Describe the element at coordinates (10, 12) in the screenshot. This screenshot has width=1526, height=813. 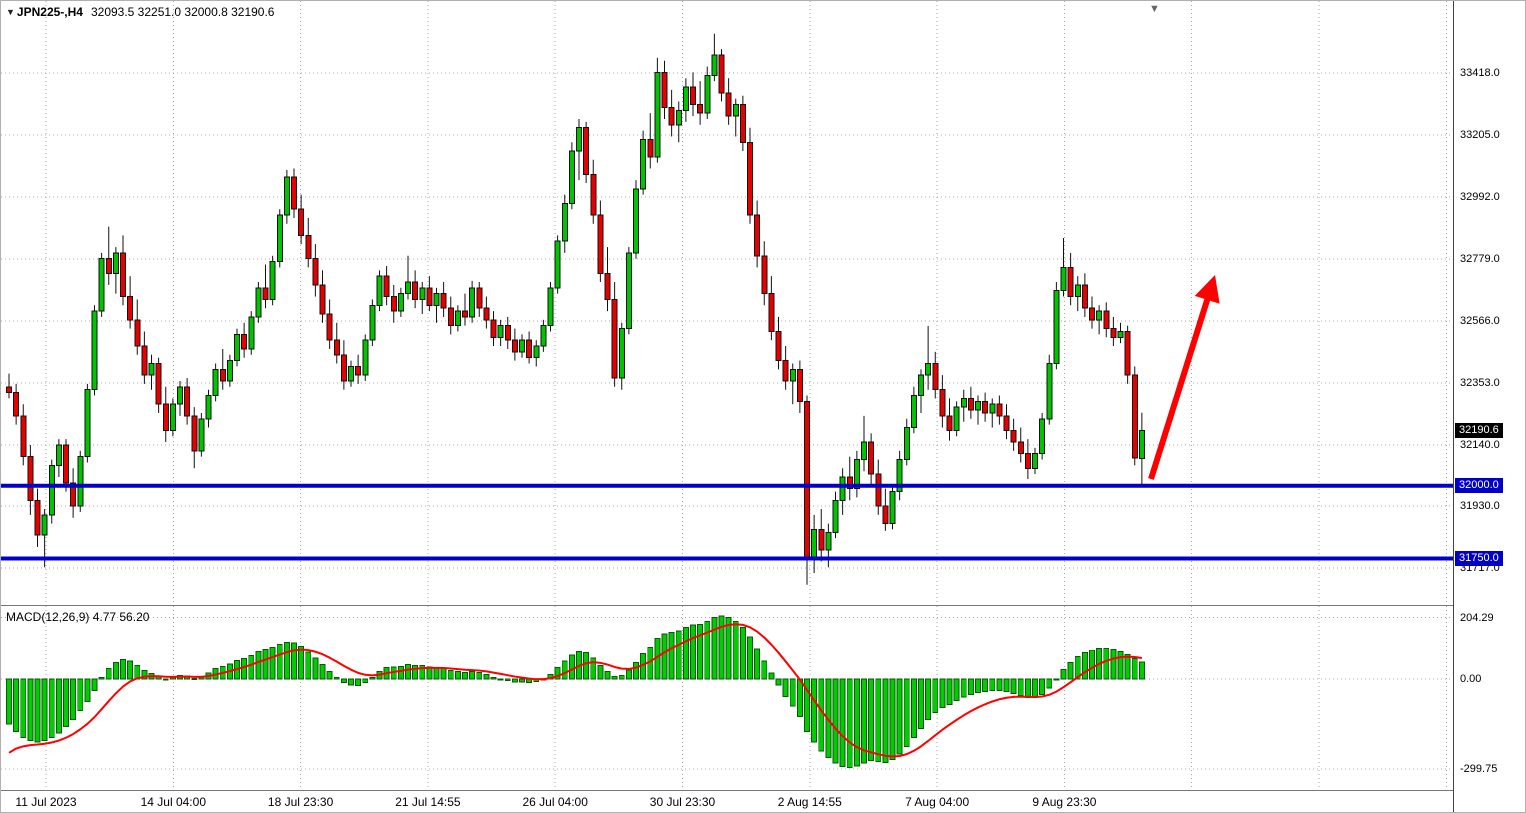
I see `symbol-dropdown-icon: ▼` at that location.